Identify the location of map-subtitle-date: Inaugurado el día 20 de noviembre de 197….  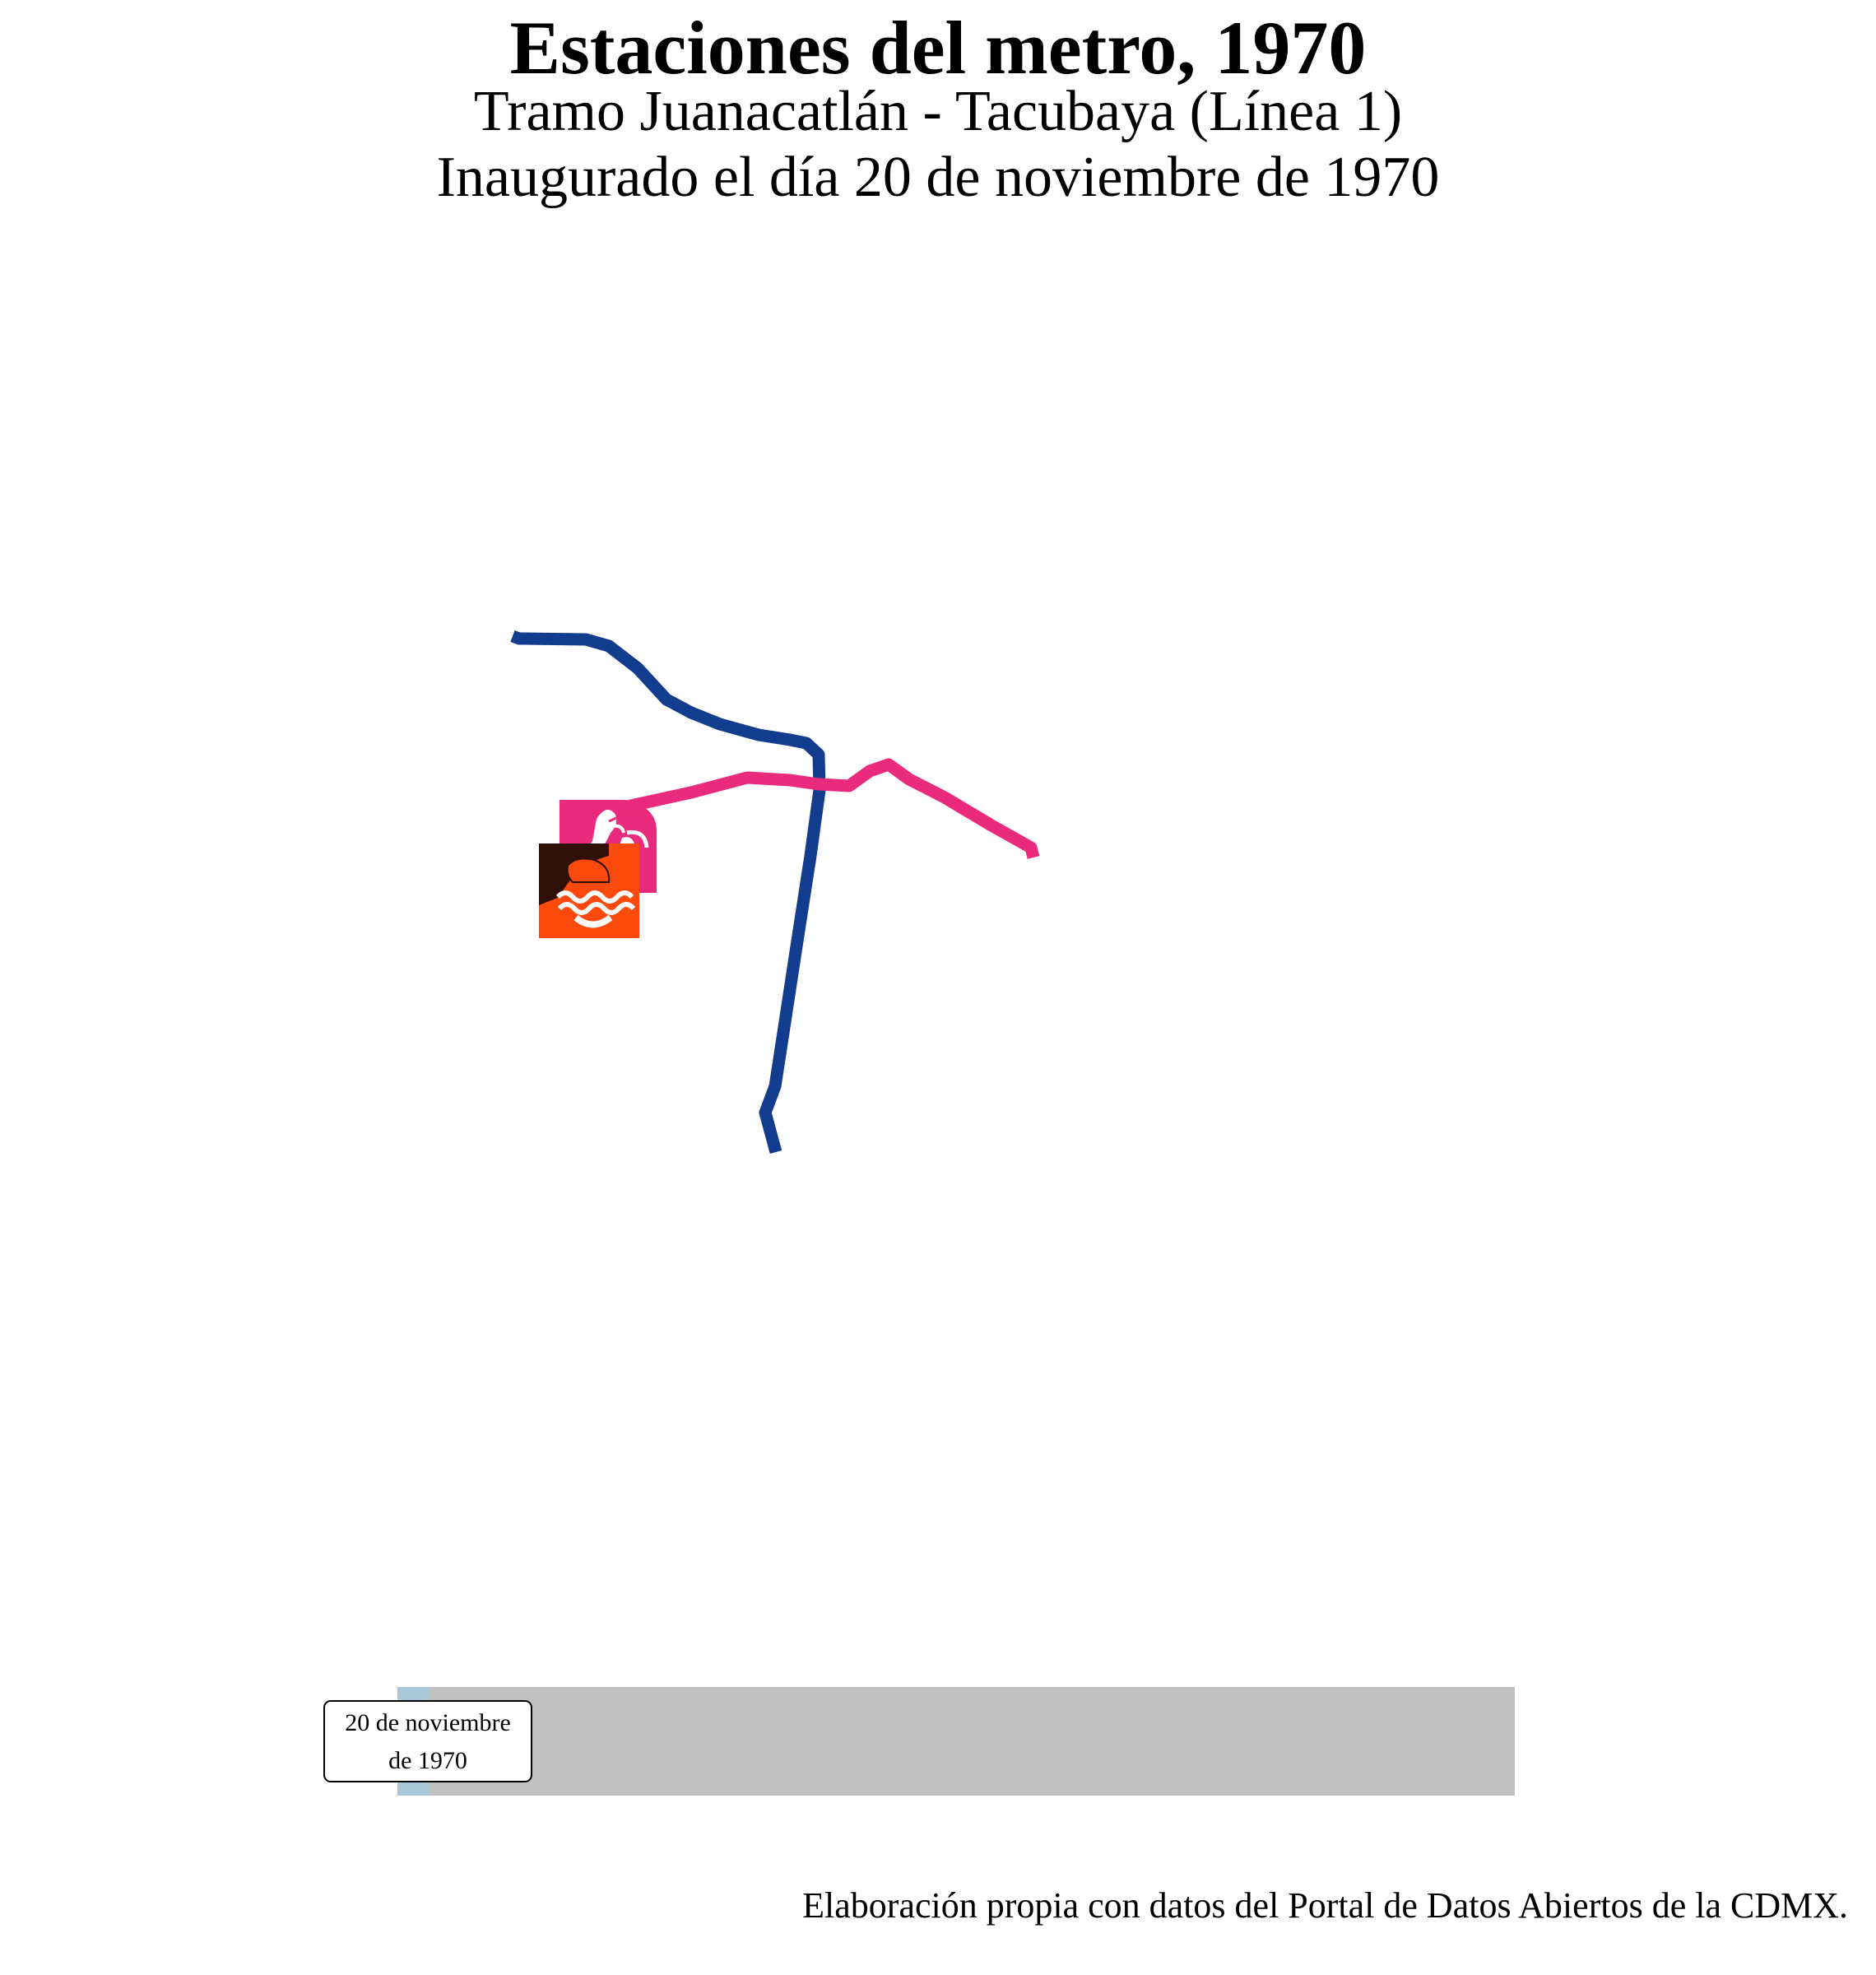
(938, 177).